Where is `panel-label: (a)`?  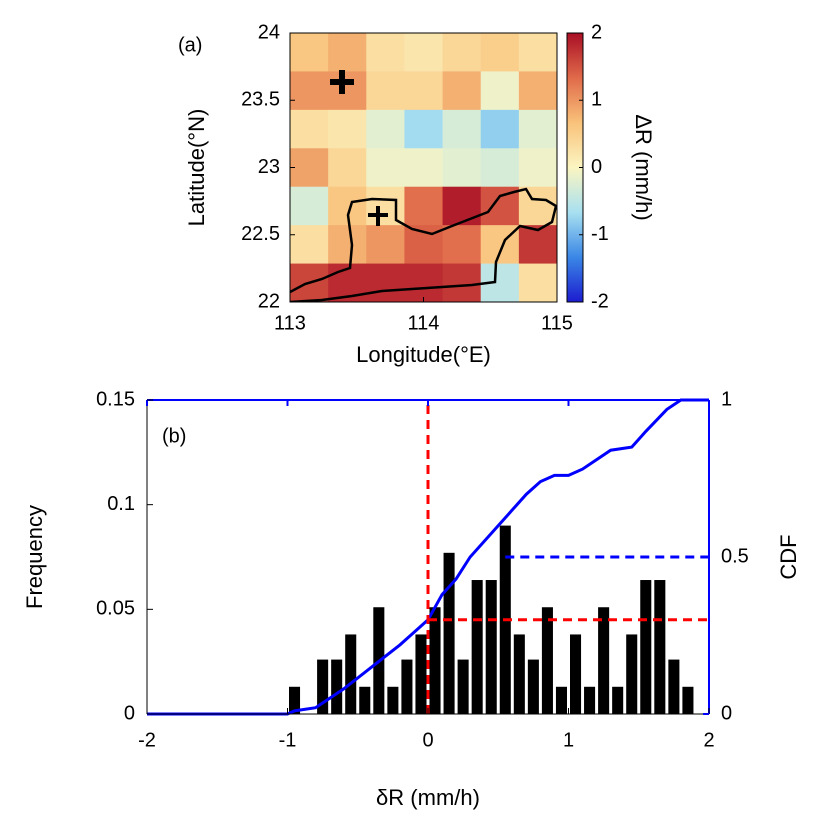 panel-label: (a) is located at coordinates (190, 45).